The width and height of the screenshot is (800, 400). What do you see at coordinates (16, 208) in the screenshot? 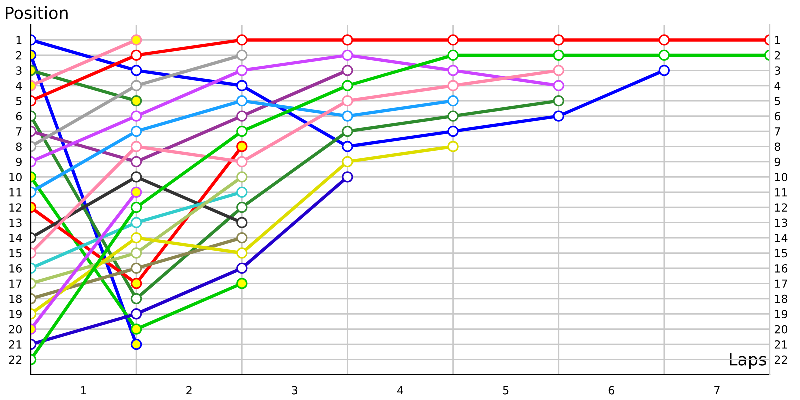
I see `y-tick-label: 12` at bounding box center [16, 208].